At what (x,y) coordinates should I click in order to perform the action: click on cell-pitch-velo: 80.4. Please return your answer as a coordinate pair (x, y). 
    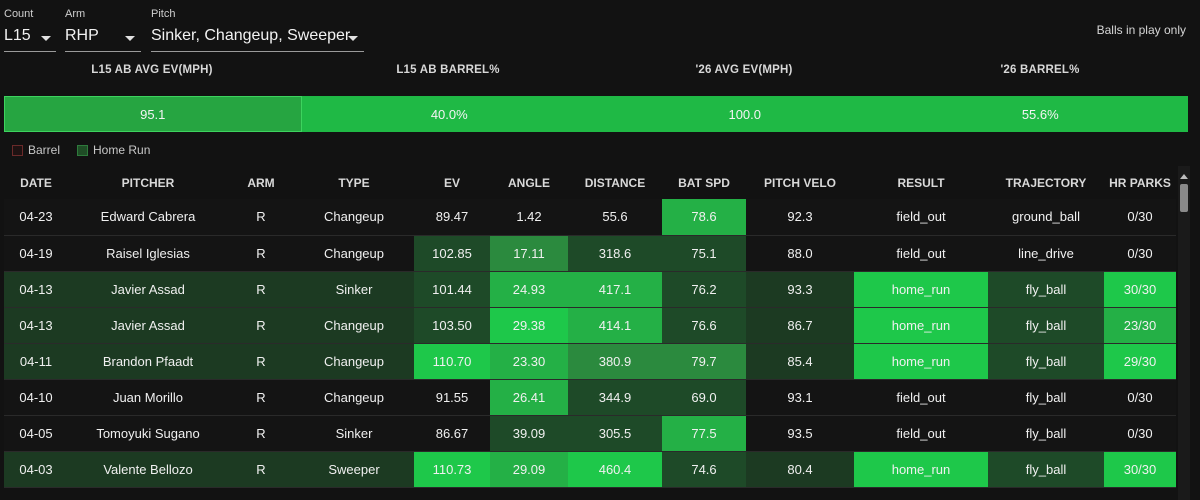
    Looking at the image, I should click on (800, 469).